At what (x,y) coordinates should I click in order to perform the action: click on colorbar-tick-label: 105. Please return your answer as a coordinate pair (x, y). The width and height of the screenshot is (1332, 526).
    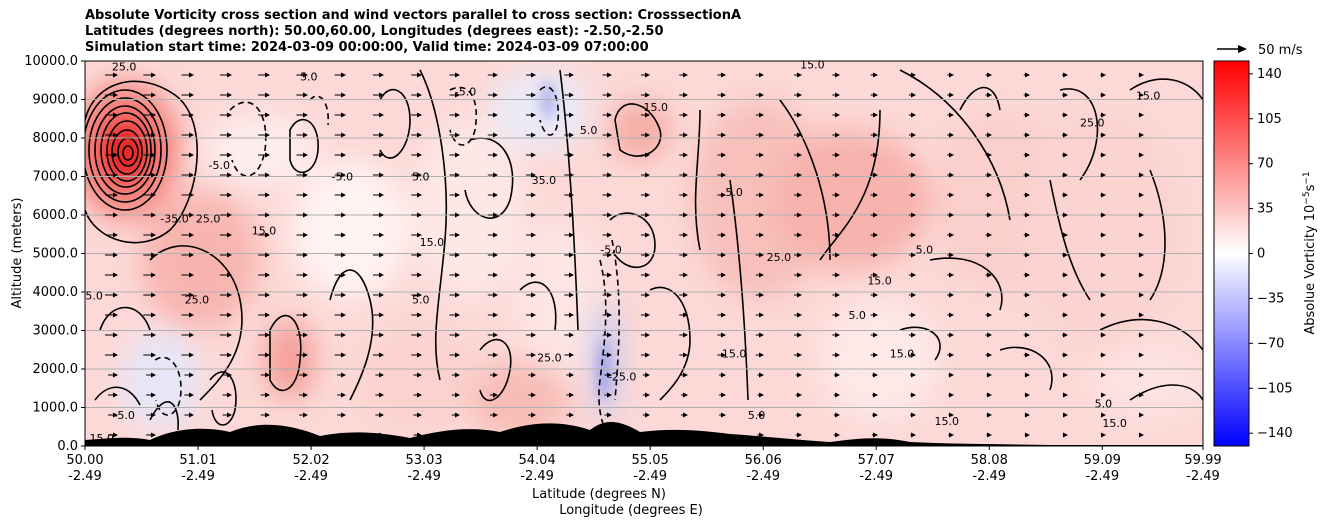
    Looking at the image, I should click on (1269, 119).